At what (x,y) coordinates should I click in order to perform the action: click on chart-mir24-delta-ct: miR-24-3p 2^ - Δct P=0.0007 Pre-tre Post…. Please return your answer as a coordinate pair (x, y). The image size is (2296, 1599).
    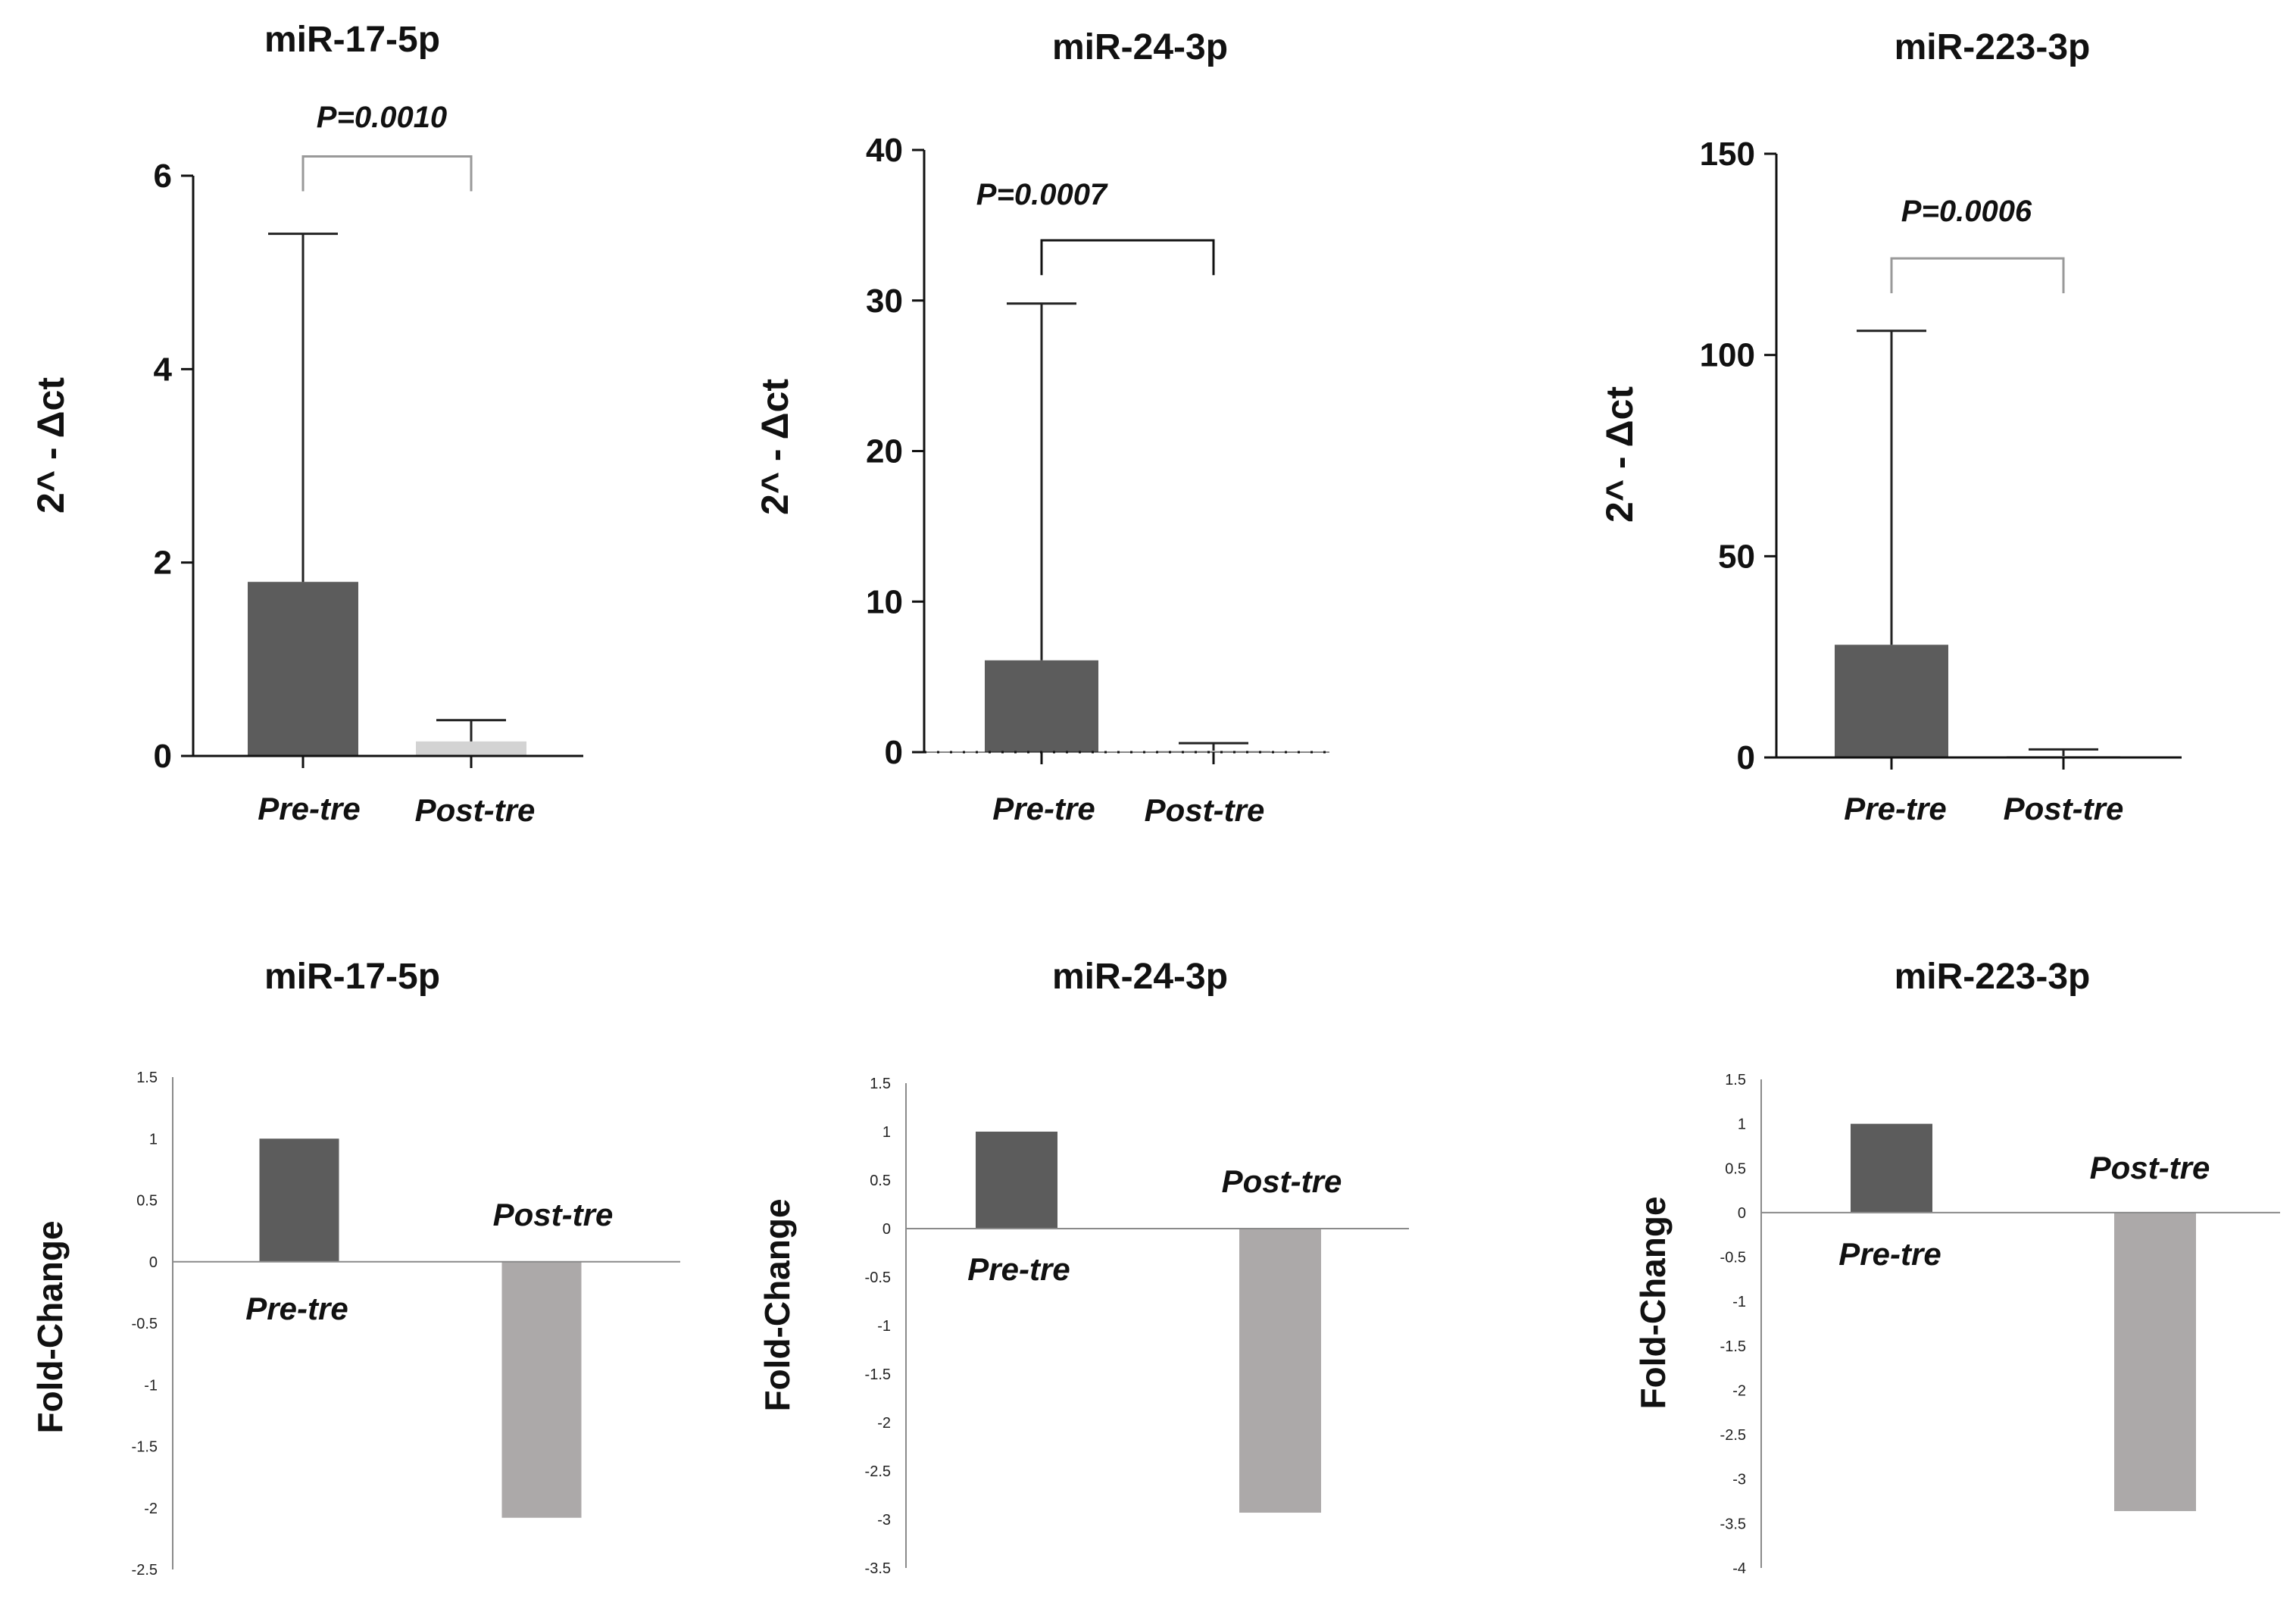
    Looking at the image, I should click on (1041, 428).